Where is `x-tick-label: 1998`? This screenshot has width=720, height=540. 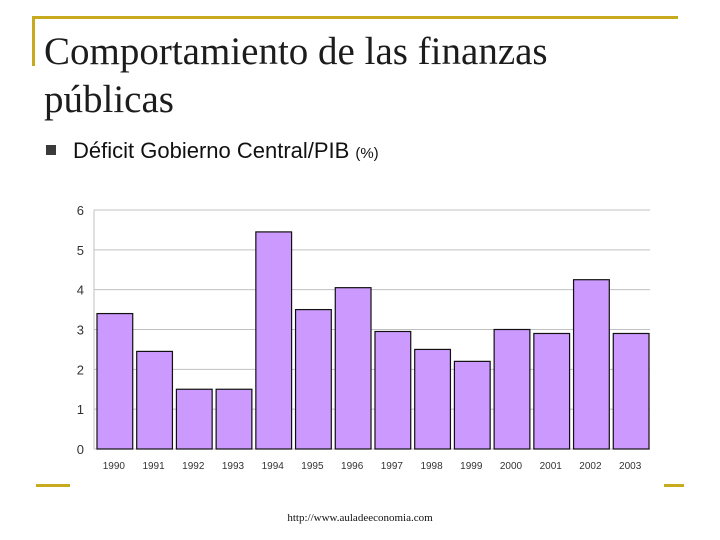
x-tick-label: 1998 is located at coordinates (431, 466).